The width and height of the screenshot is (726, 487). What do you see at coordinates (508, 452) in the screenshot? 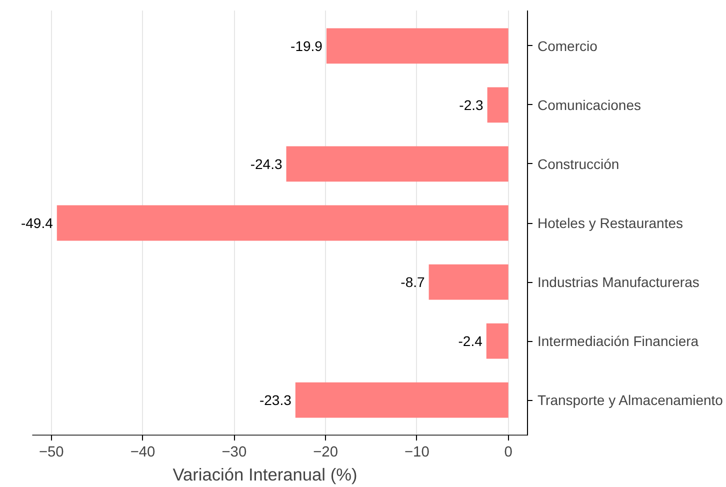
I see `x-tick-label: 0` at bounding box center [508, 452].